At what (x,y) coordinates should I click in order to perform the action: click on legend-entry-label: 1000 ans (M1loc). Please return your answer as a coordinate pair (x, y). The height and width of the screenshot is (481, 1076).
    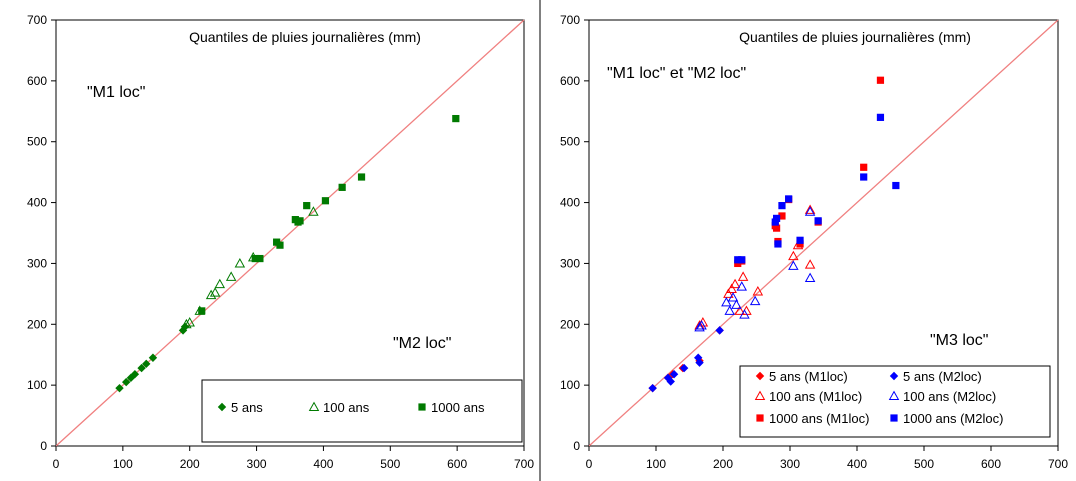
    Looking at the image, I should click on (819, 418).